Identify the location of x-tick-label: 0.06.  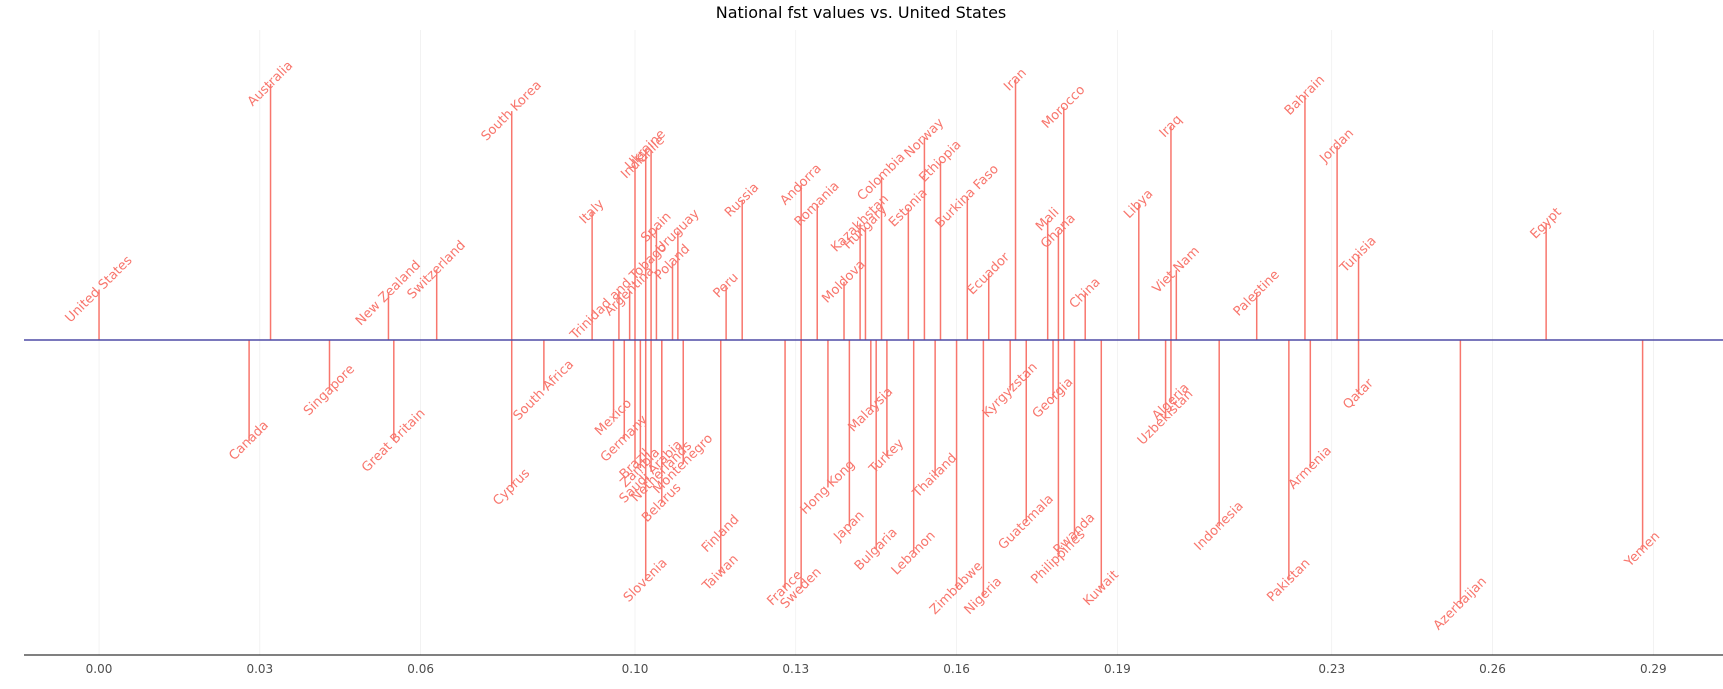
(420, 669).